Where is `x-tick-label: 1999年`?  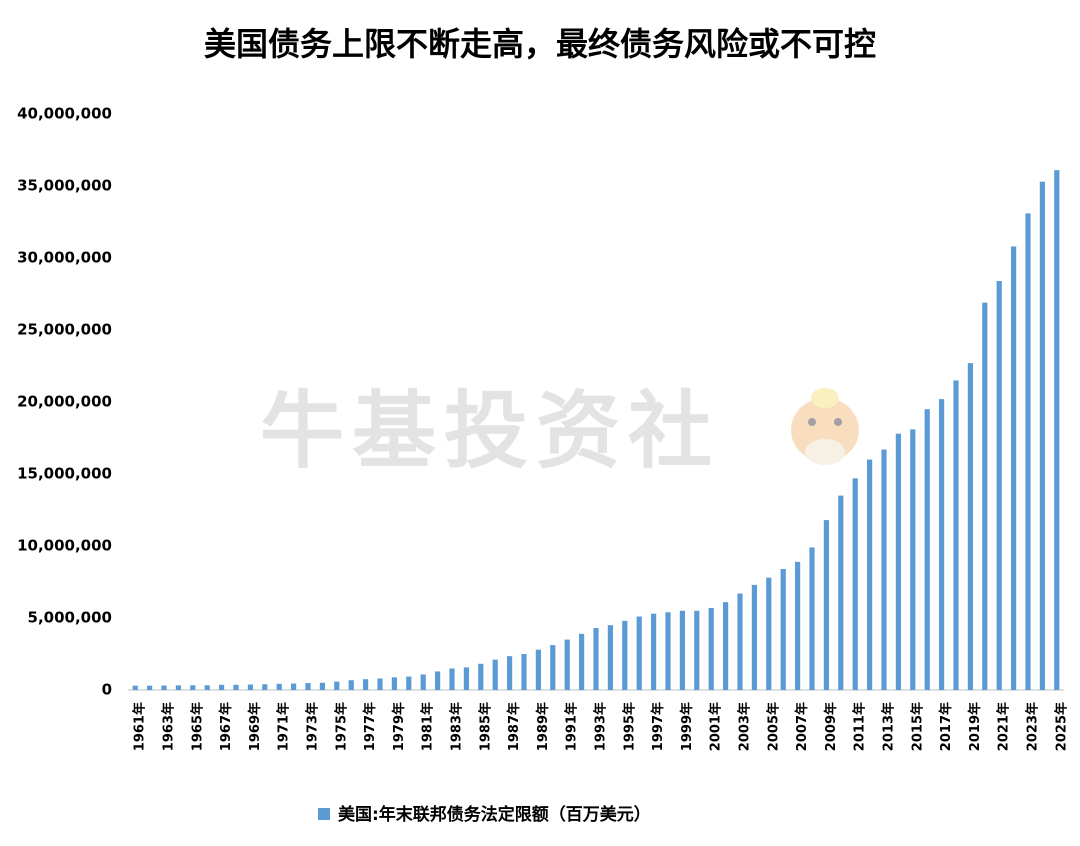 x-tick-label: 1999年 is located at coordinates (687, 726).